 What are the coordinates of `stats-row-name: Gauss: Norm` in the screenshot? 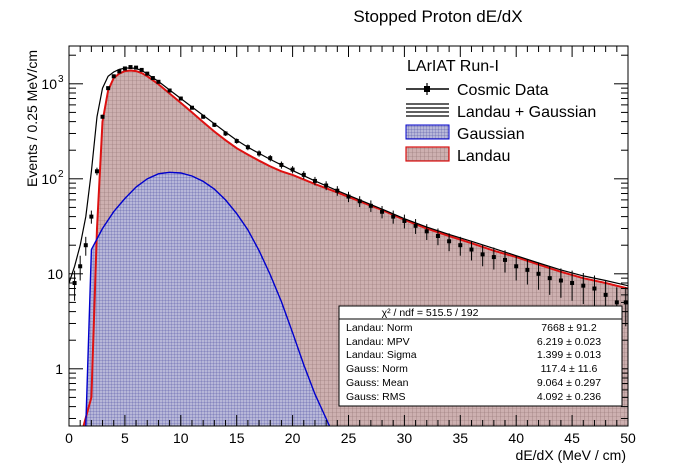 It's located at (377, 369).